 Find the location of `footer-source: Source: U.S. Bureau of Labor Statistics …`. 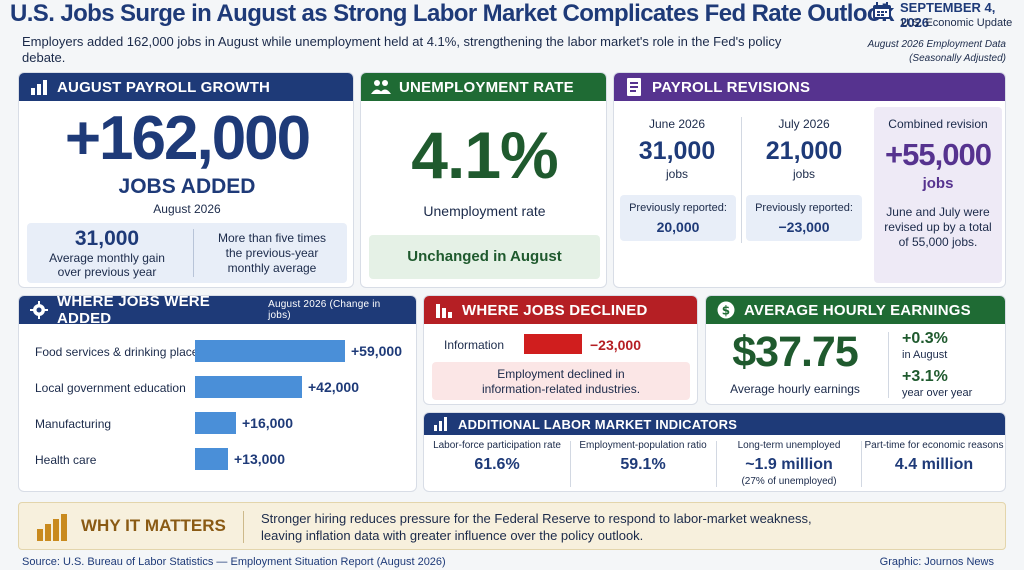

footer-source: Source: U.S. Bureau of Labor Statistics … is located at coordinates (234, 562).